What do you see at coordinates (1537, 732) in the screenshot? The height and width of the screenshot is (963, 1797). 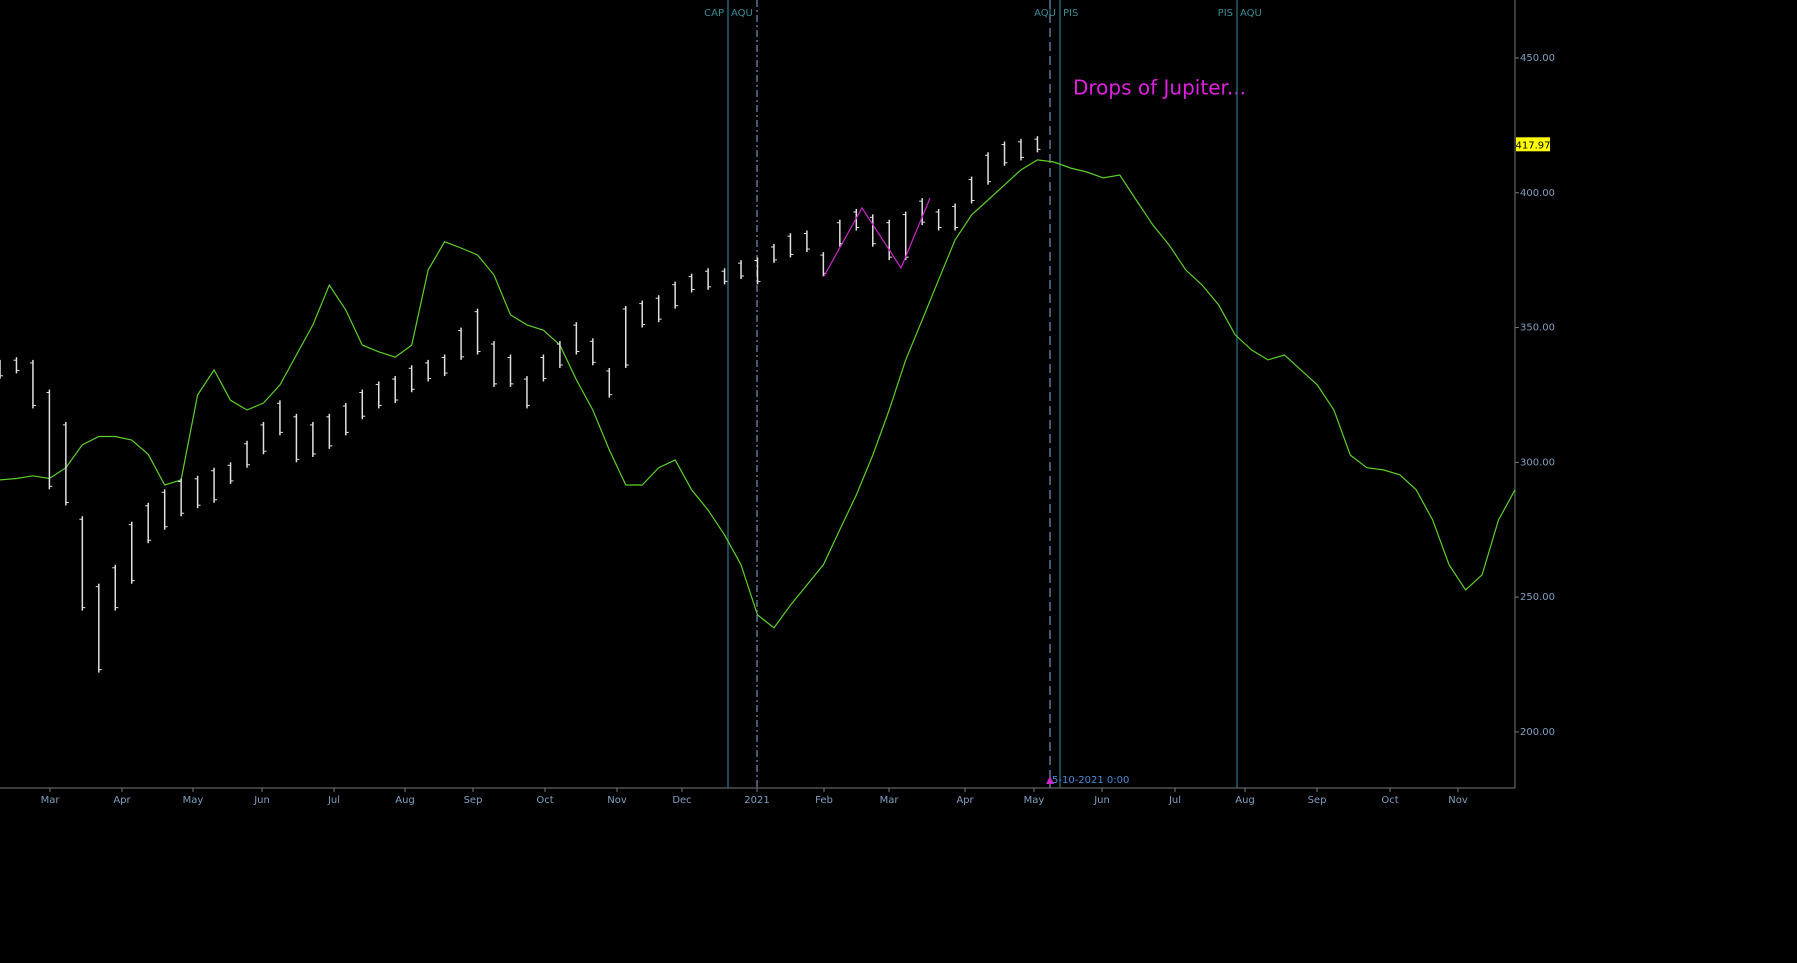 I see `y-tick-label: 200.00` at bounding box center [1537, 732].